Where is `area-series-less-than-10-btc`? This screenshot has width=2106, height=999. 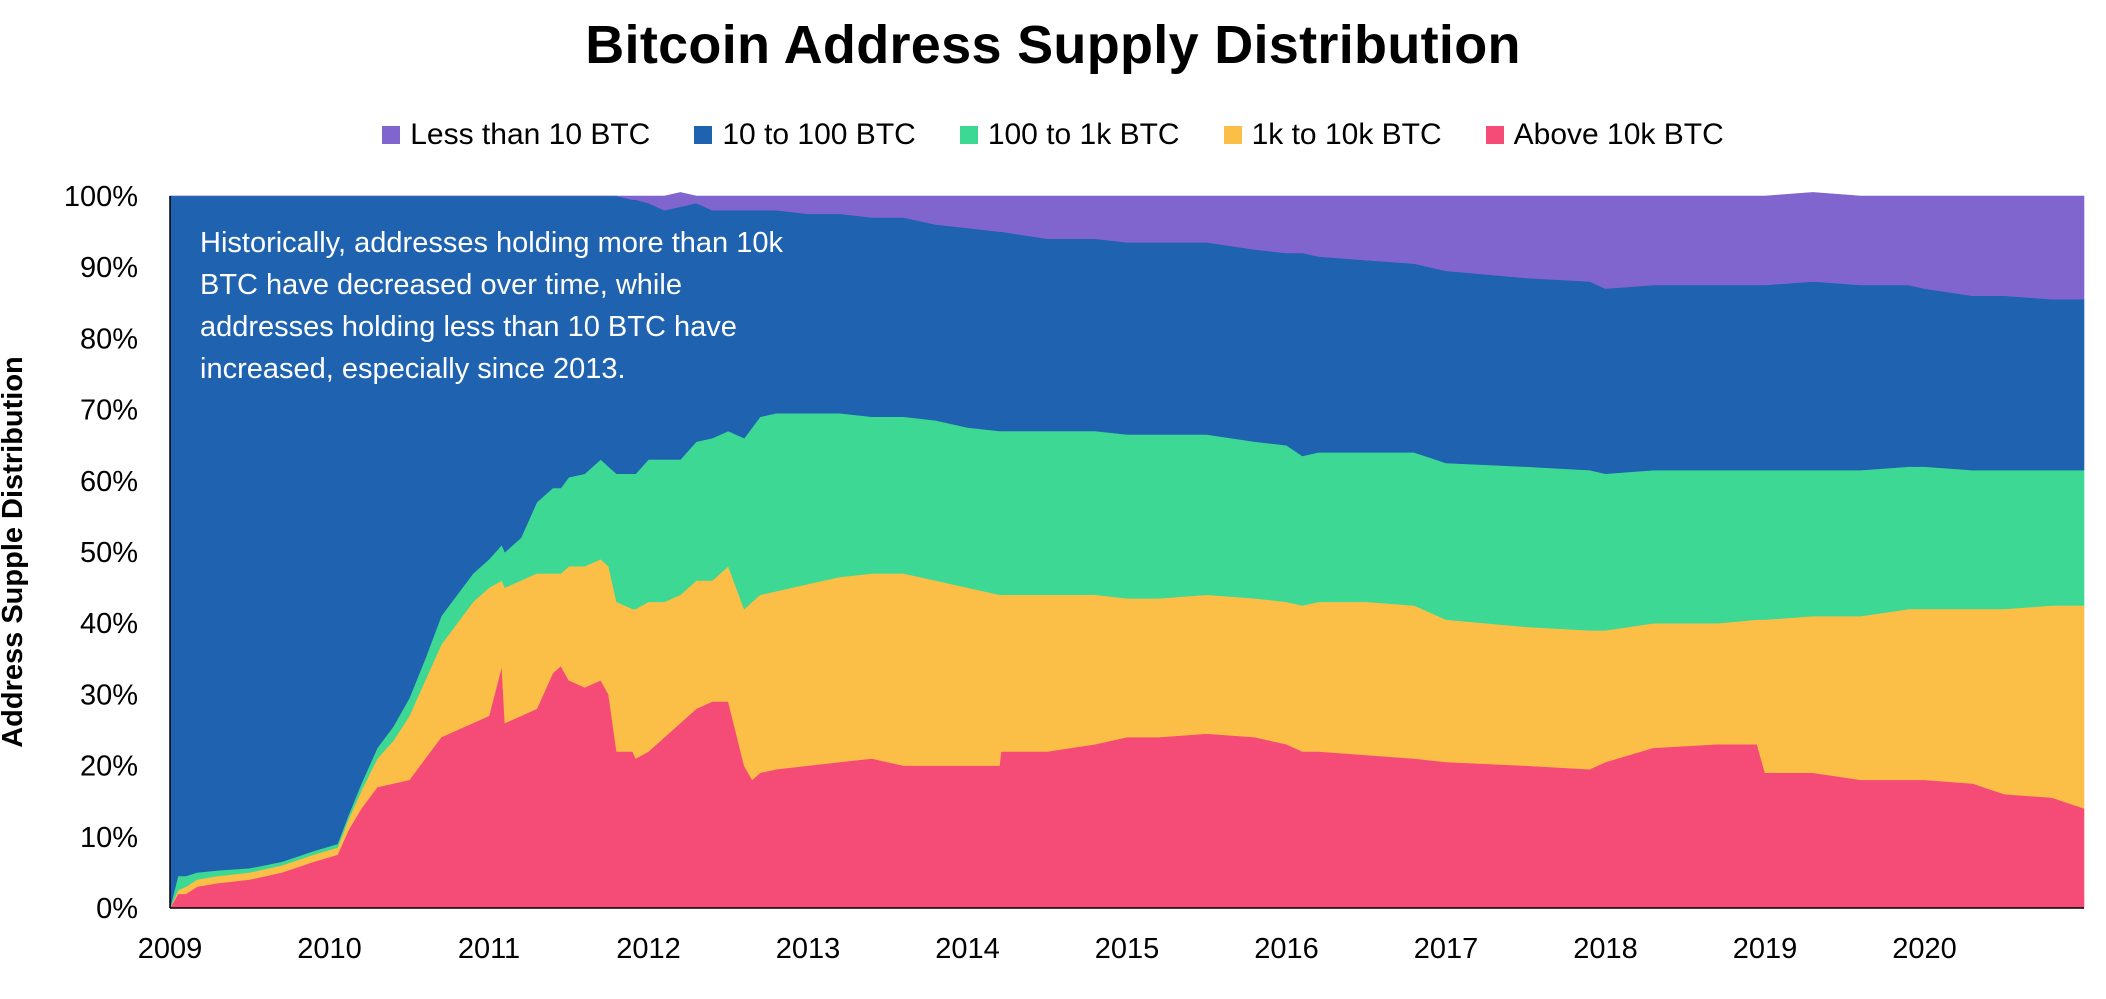 area-series-less-than-10-btc is located at coordinates (1127, 246).